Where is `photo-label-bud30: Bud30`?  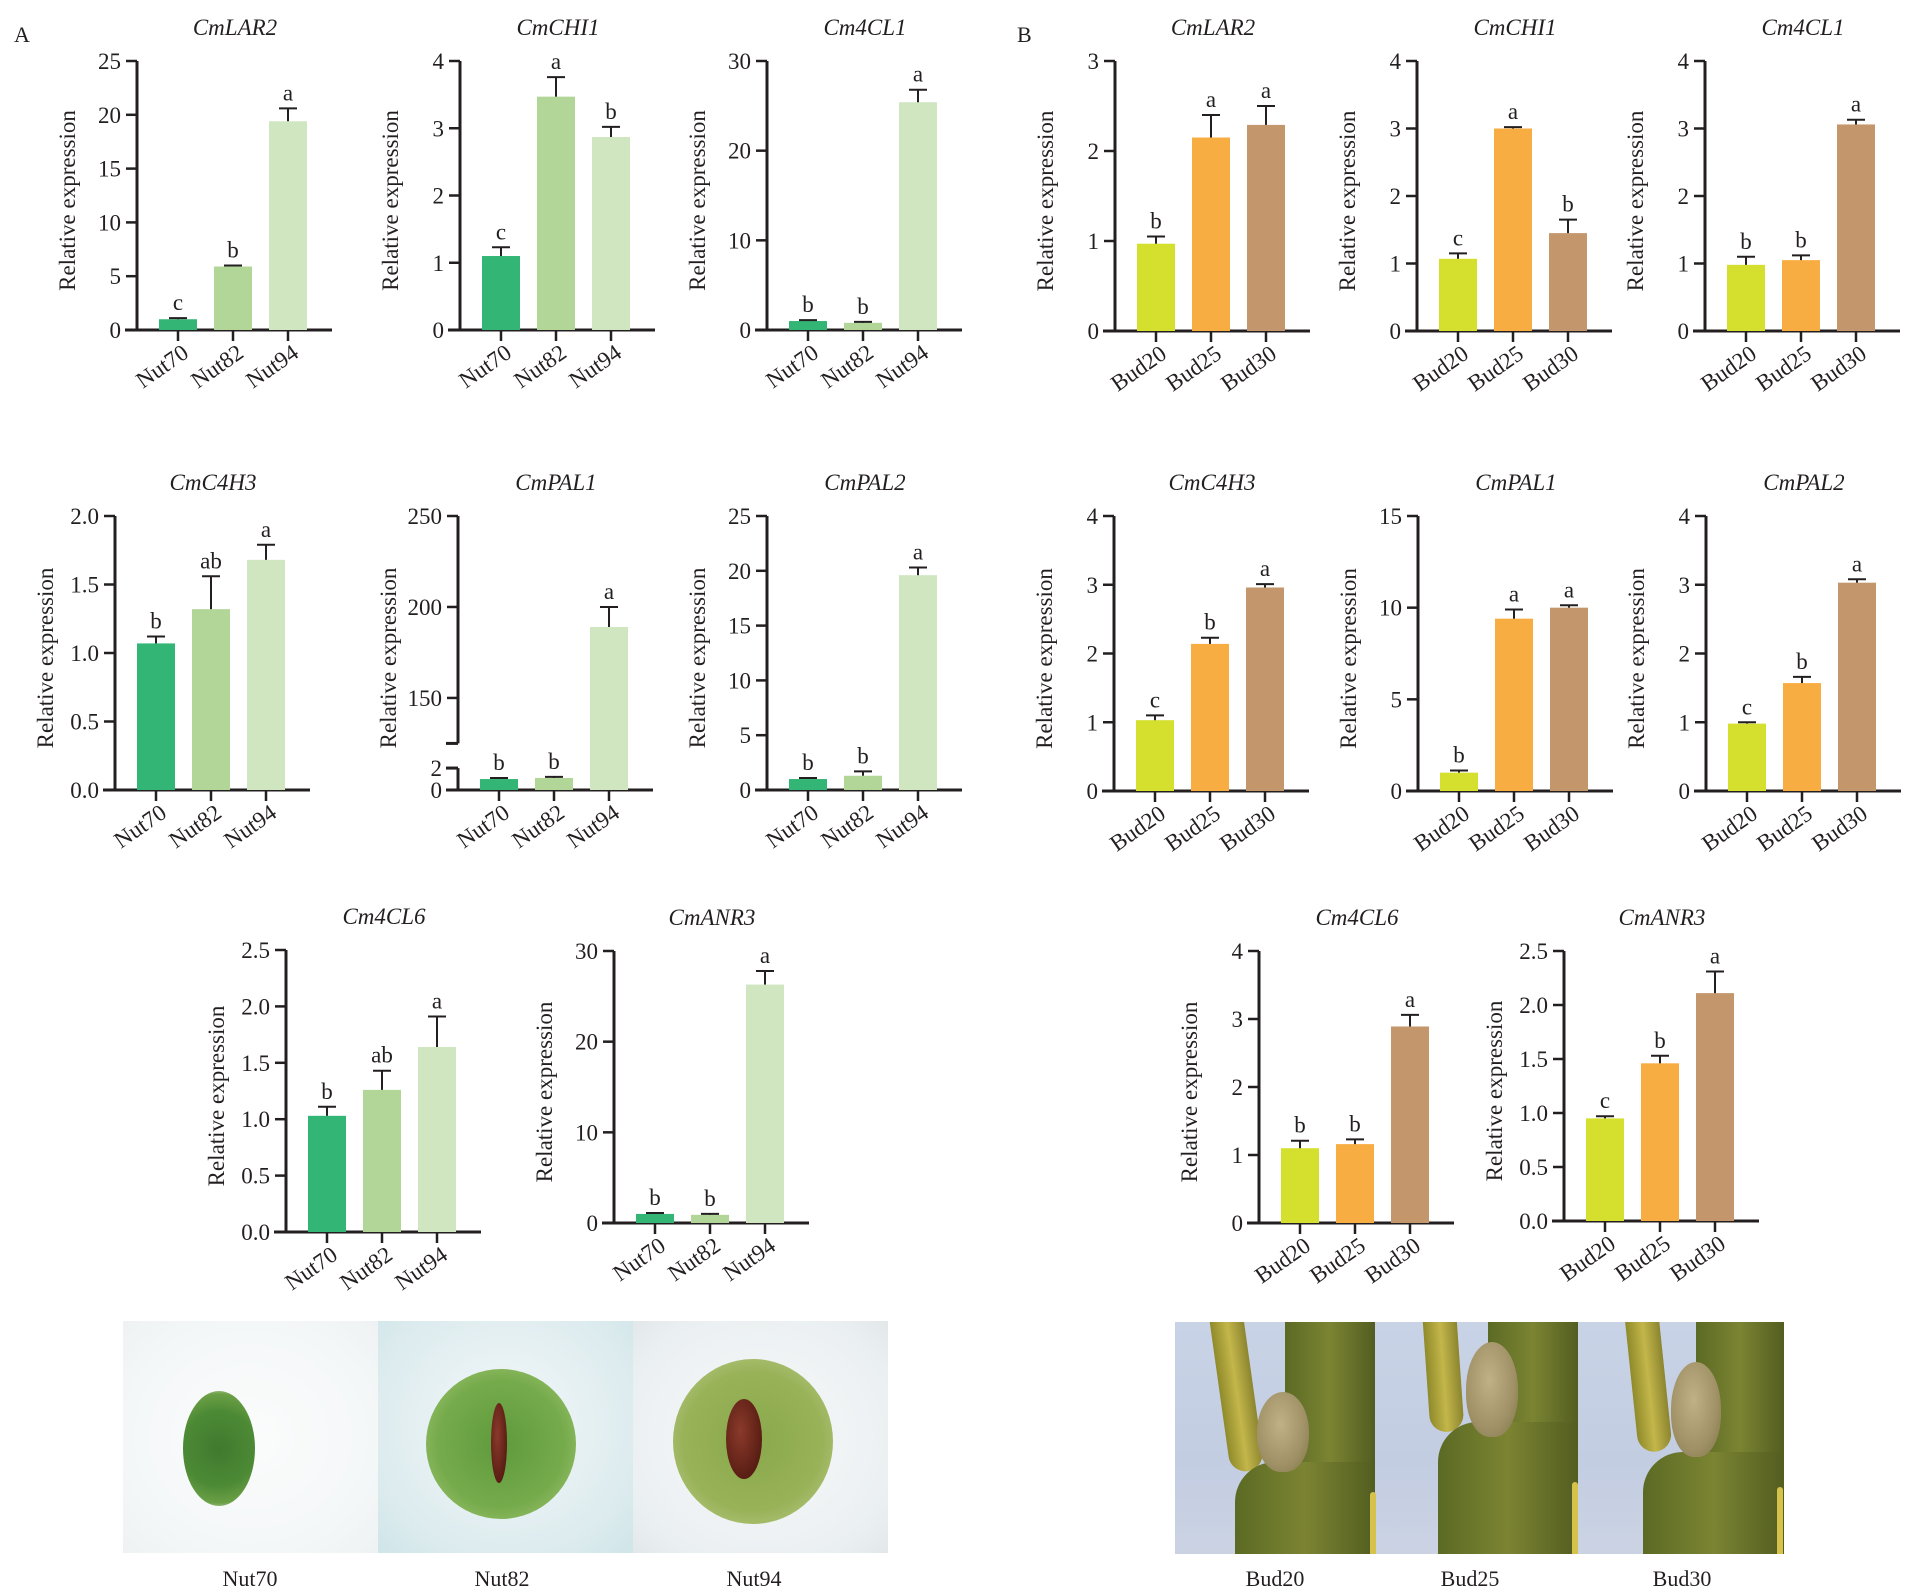
photo-label-bud30: Bud30 is located at coordinates (1682, 1578).